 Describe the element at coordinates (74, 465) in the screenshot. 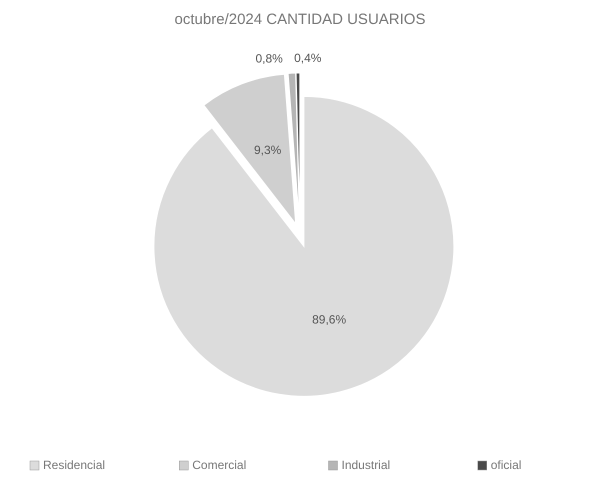

I see `legend-label: Residencial` at that location.